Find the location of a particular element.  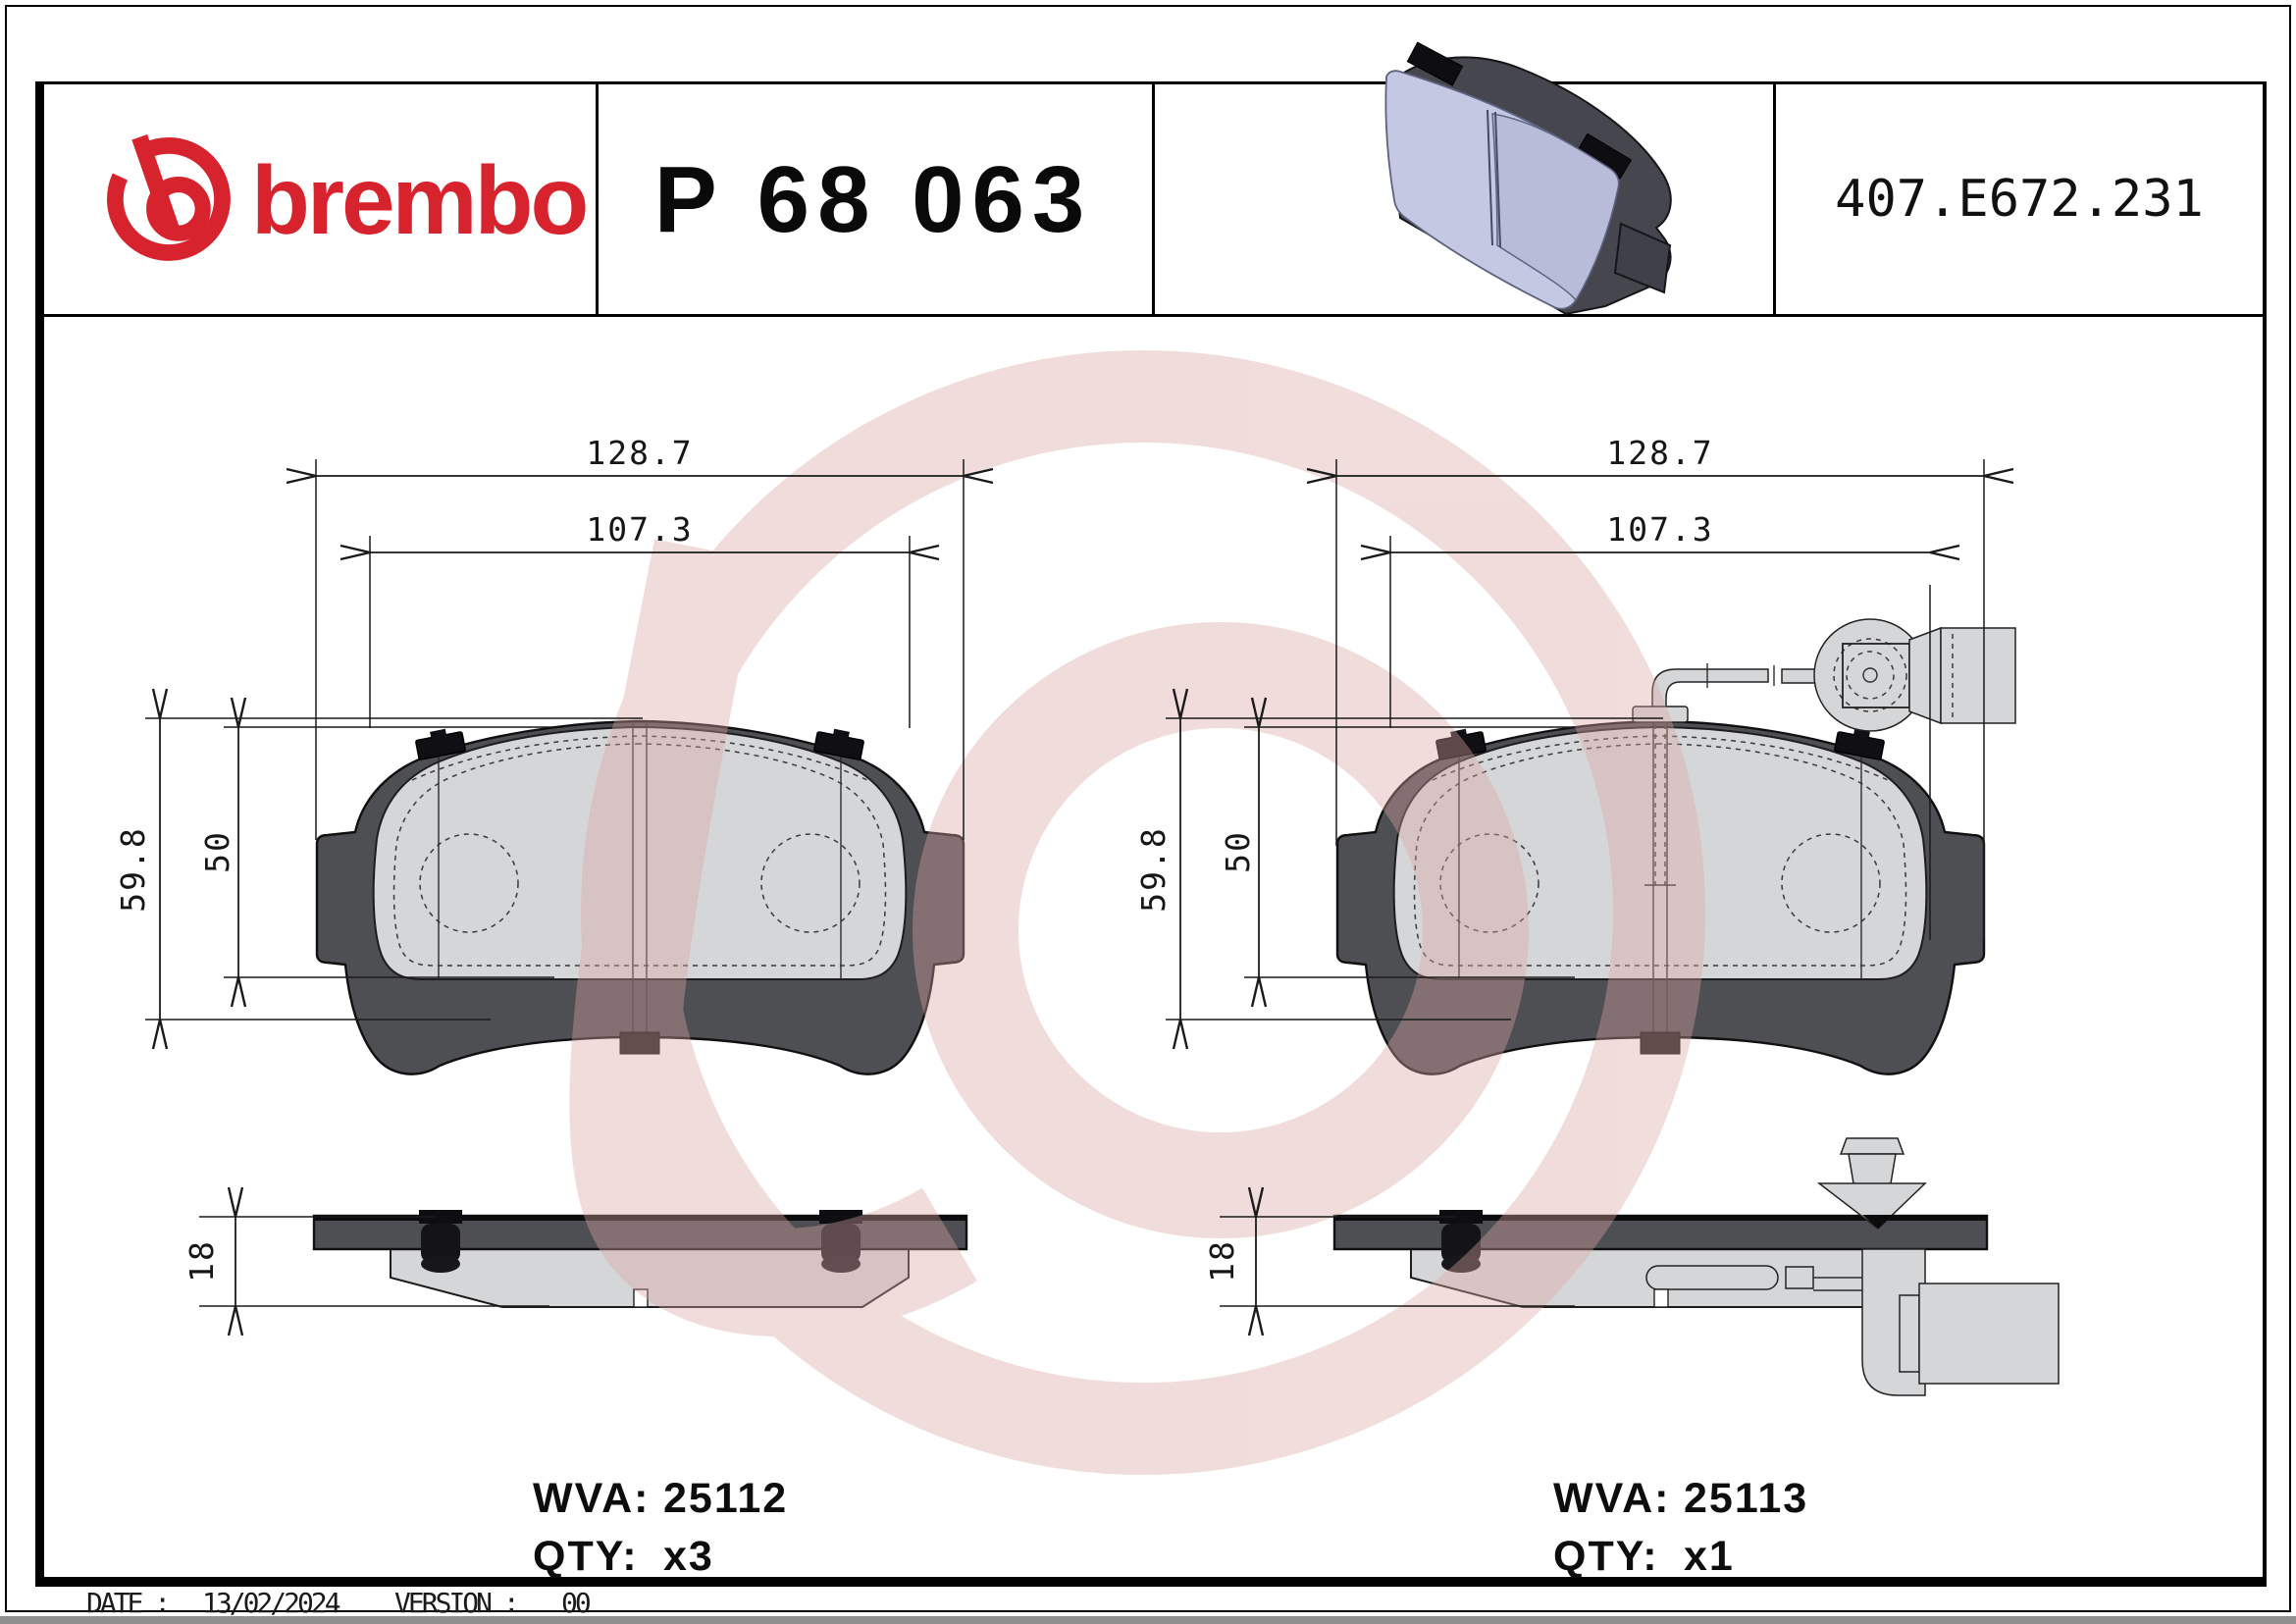

footer-version-value: 00 is located at coordinates (576, 1603).